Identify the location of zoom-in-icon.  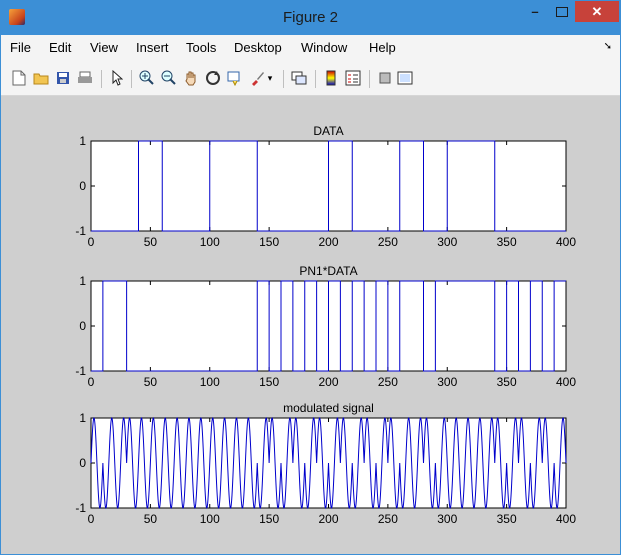
(147, 78).